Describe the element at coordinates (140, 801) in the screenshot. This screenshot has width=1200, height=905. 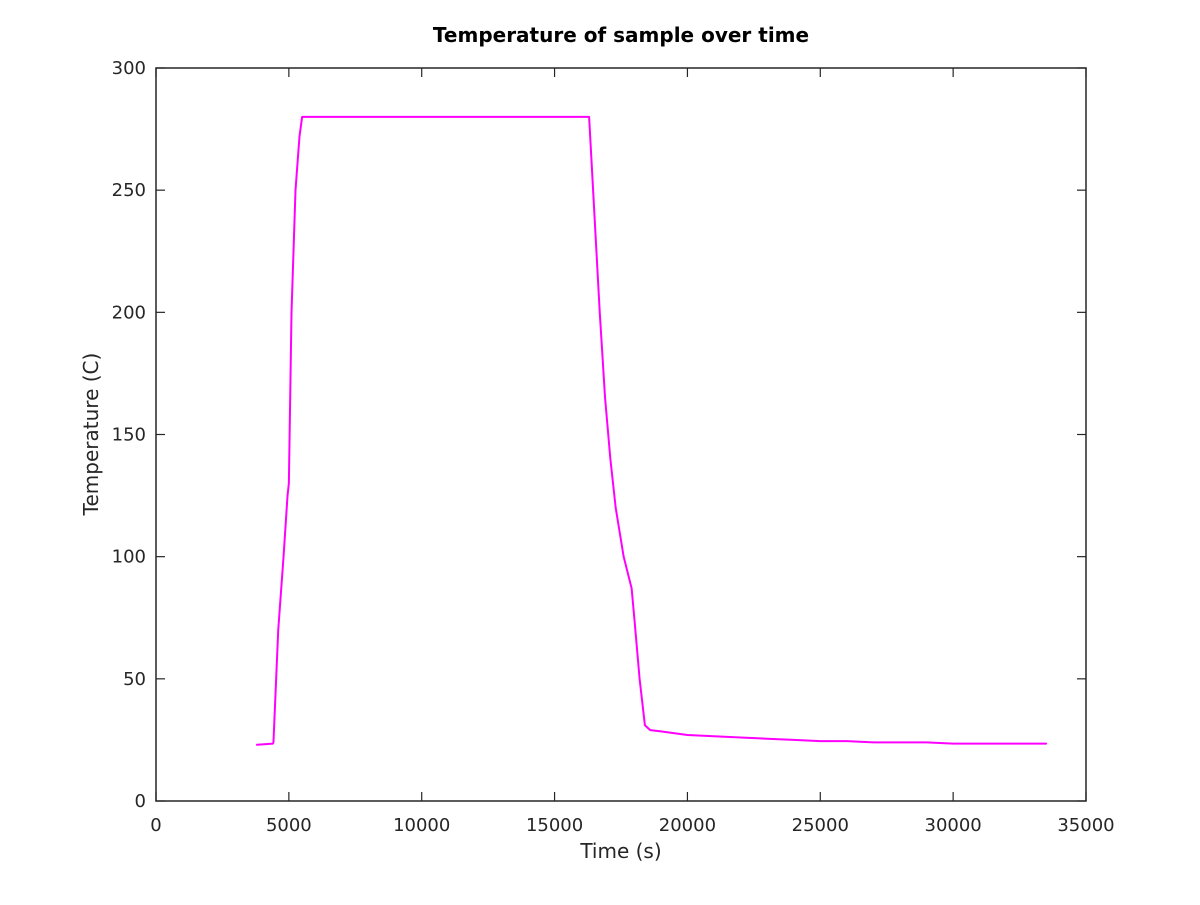
I see `y-tick-label-0: 0` at that location.